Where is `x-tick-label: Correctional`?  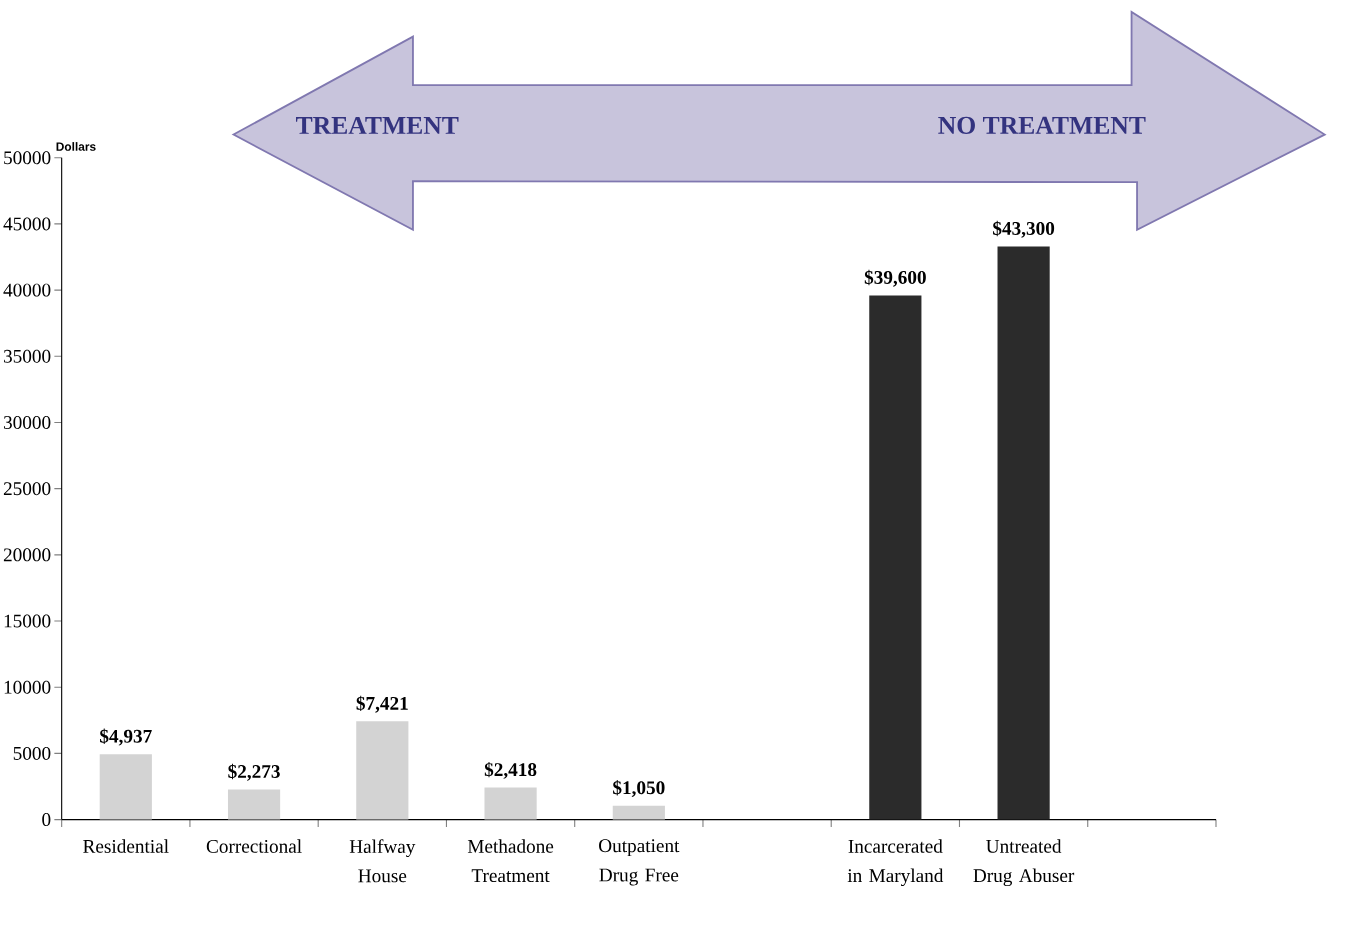
x-tick-label: Correctional is located at coordinates (254, 846).